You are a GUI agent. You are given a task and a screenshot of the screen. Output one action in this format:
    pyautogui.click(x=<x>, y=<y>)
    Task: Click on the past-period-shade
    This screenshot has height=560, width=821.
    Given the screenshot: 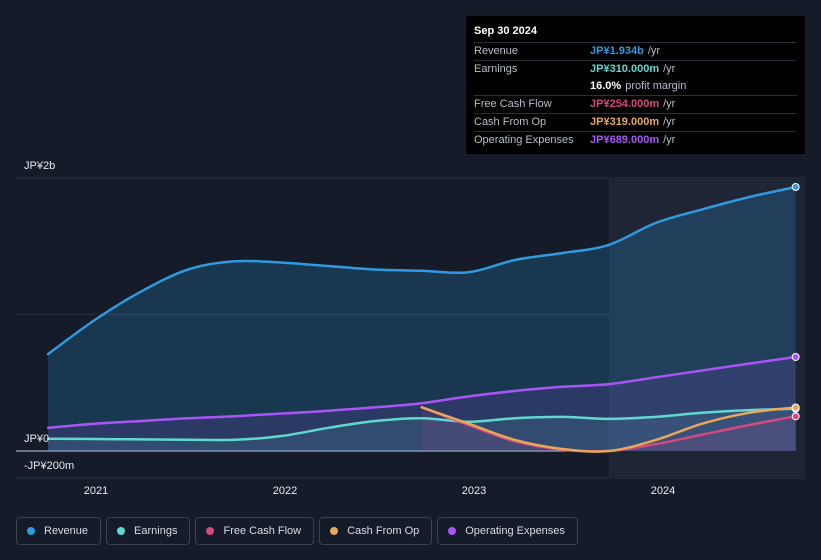 What is the action you would take?
    pyautogui.click(x=706, y=328)
    